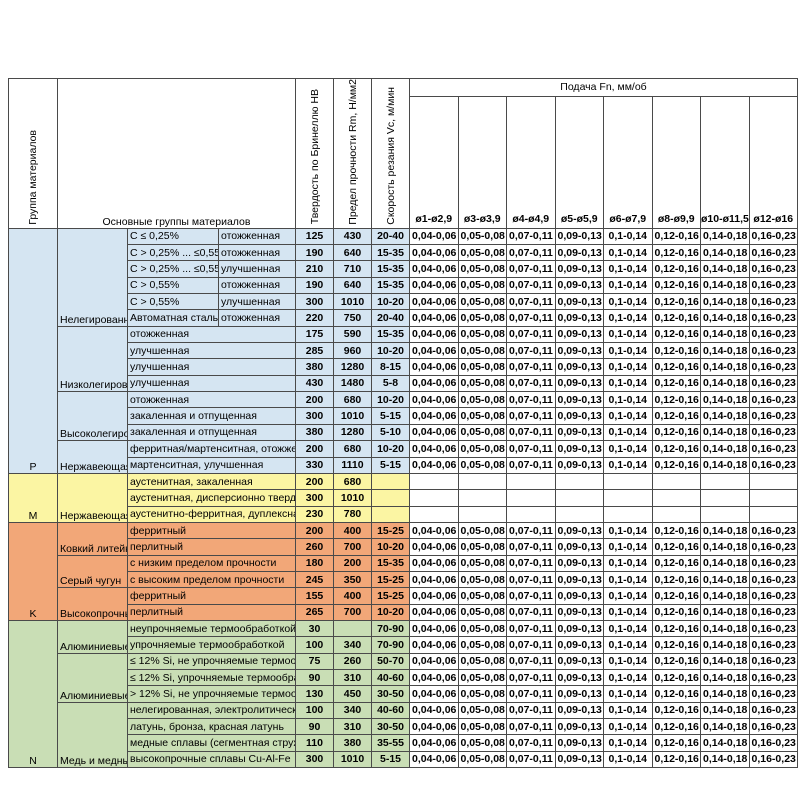 This screenshot has height=800, width=800. I want to click on vc-cell: 5-15, so click(390, 416).